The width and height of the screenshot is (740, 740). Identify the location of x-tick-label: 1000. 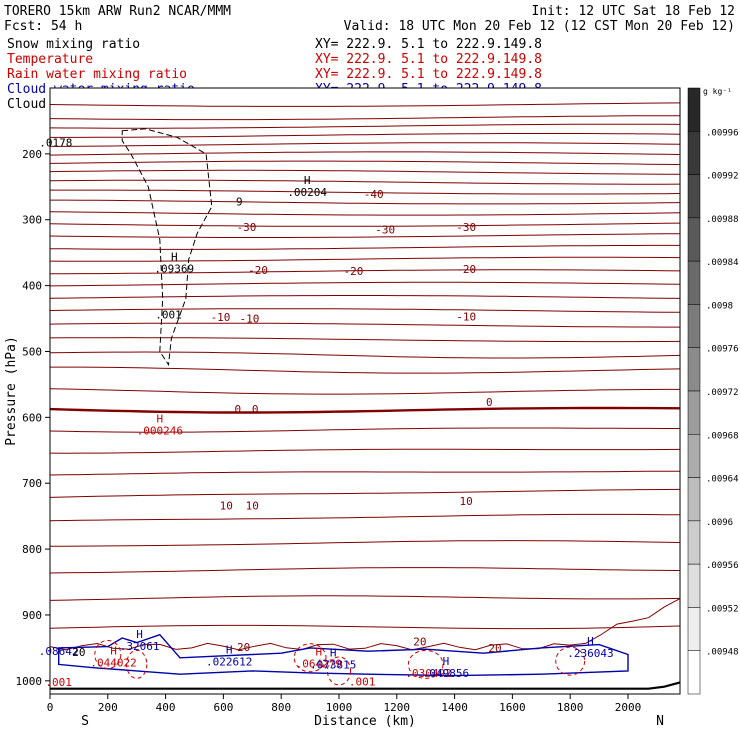
(339, 707).